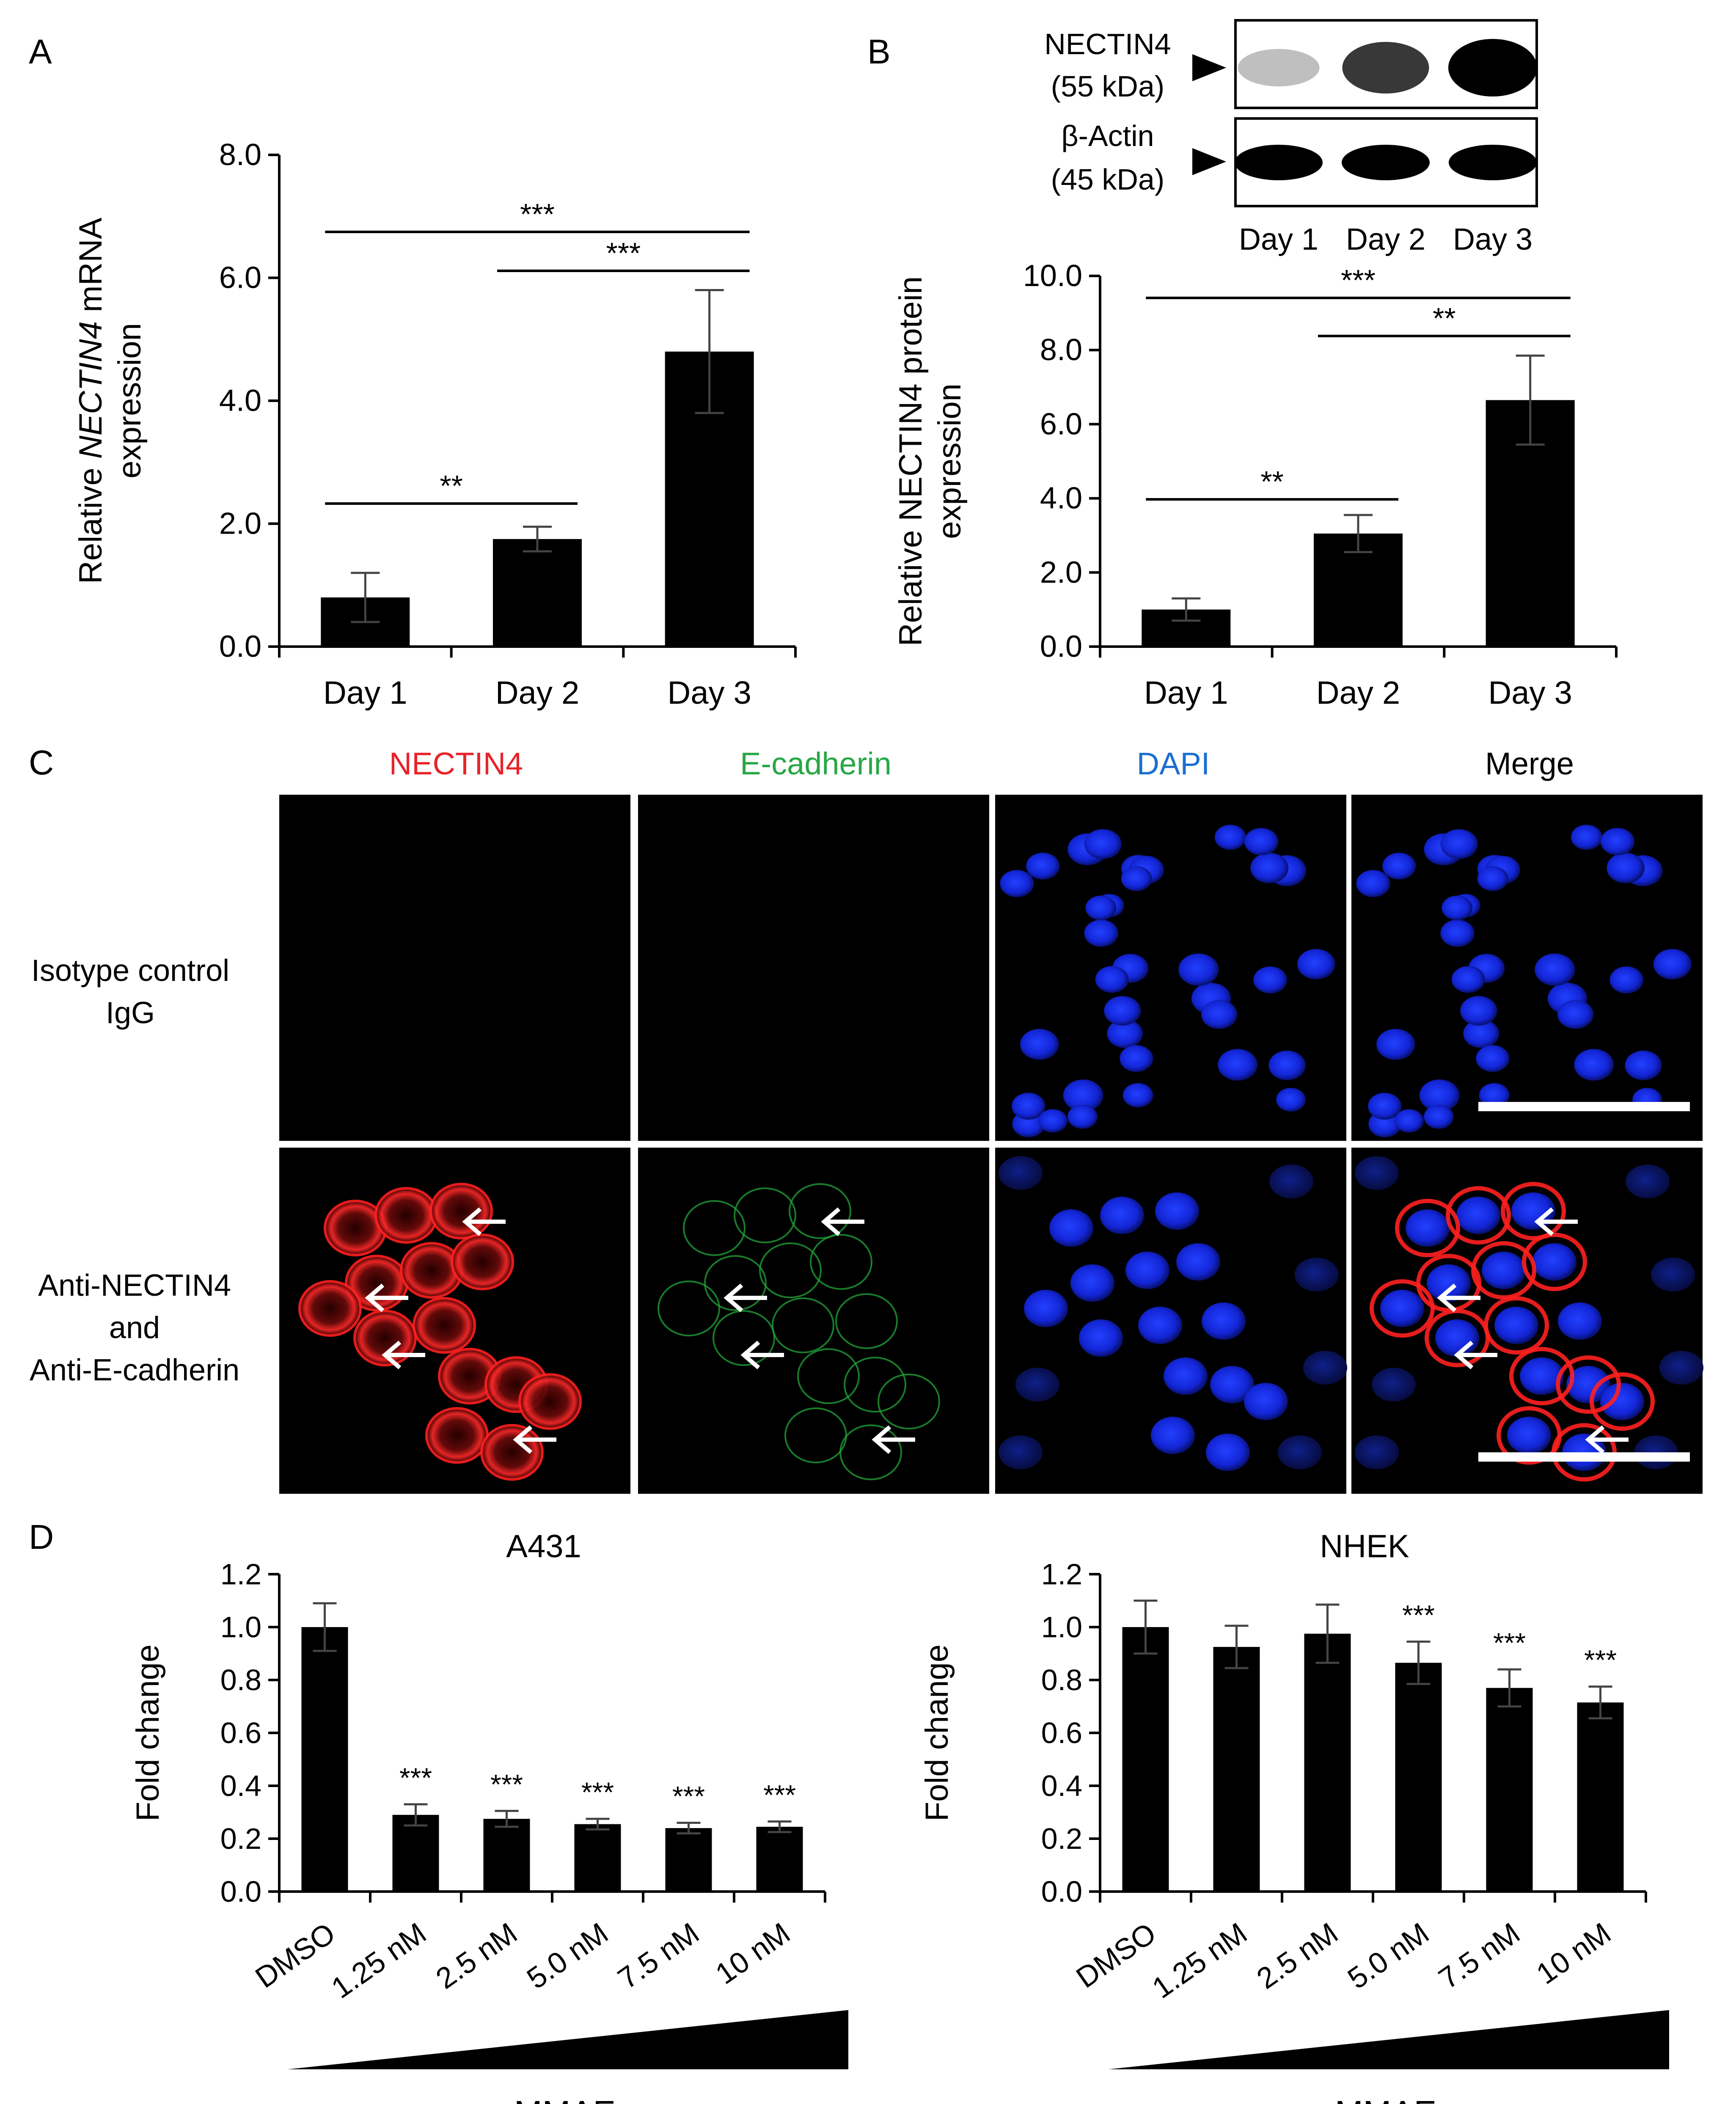  I want to click on x-category-label: 10 nM, so click(1573, 1953).